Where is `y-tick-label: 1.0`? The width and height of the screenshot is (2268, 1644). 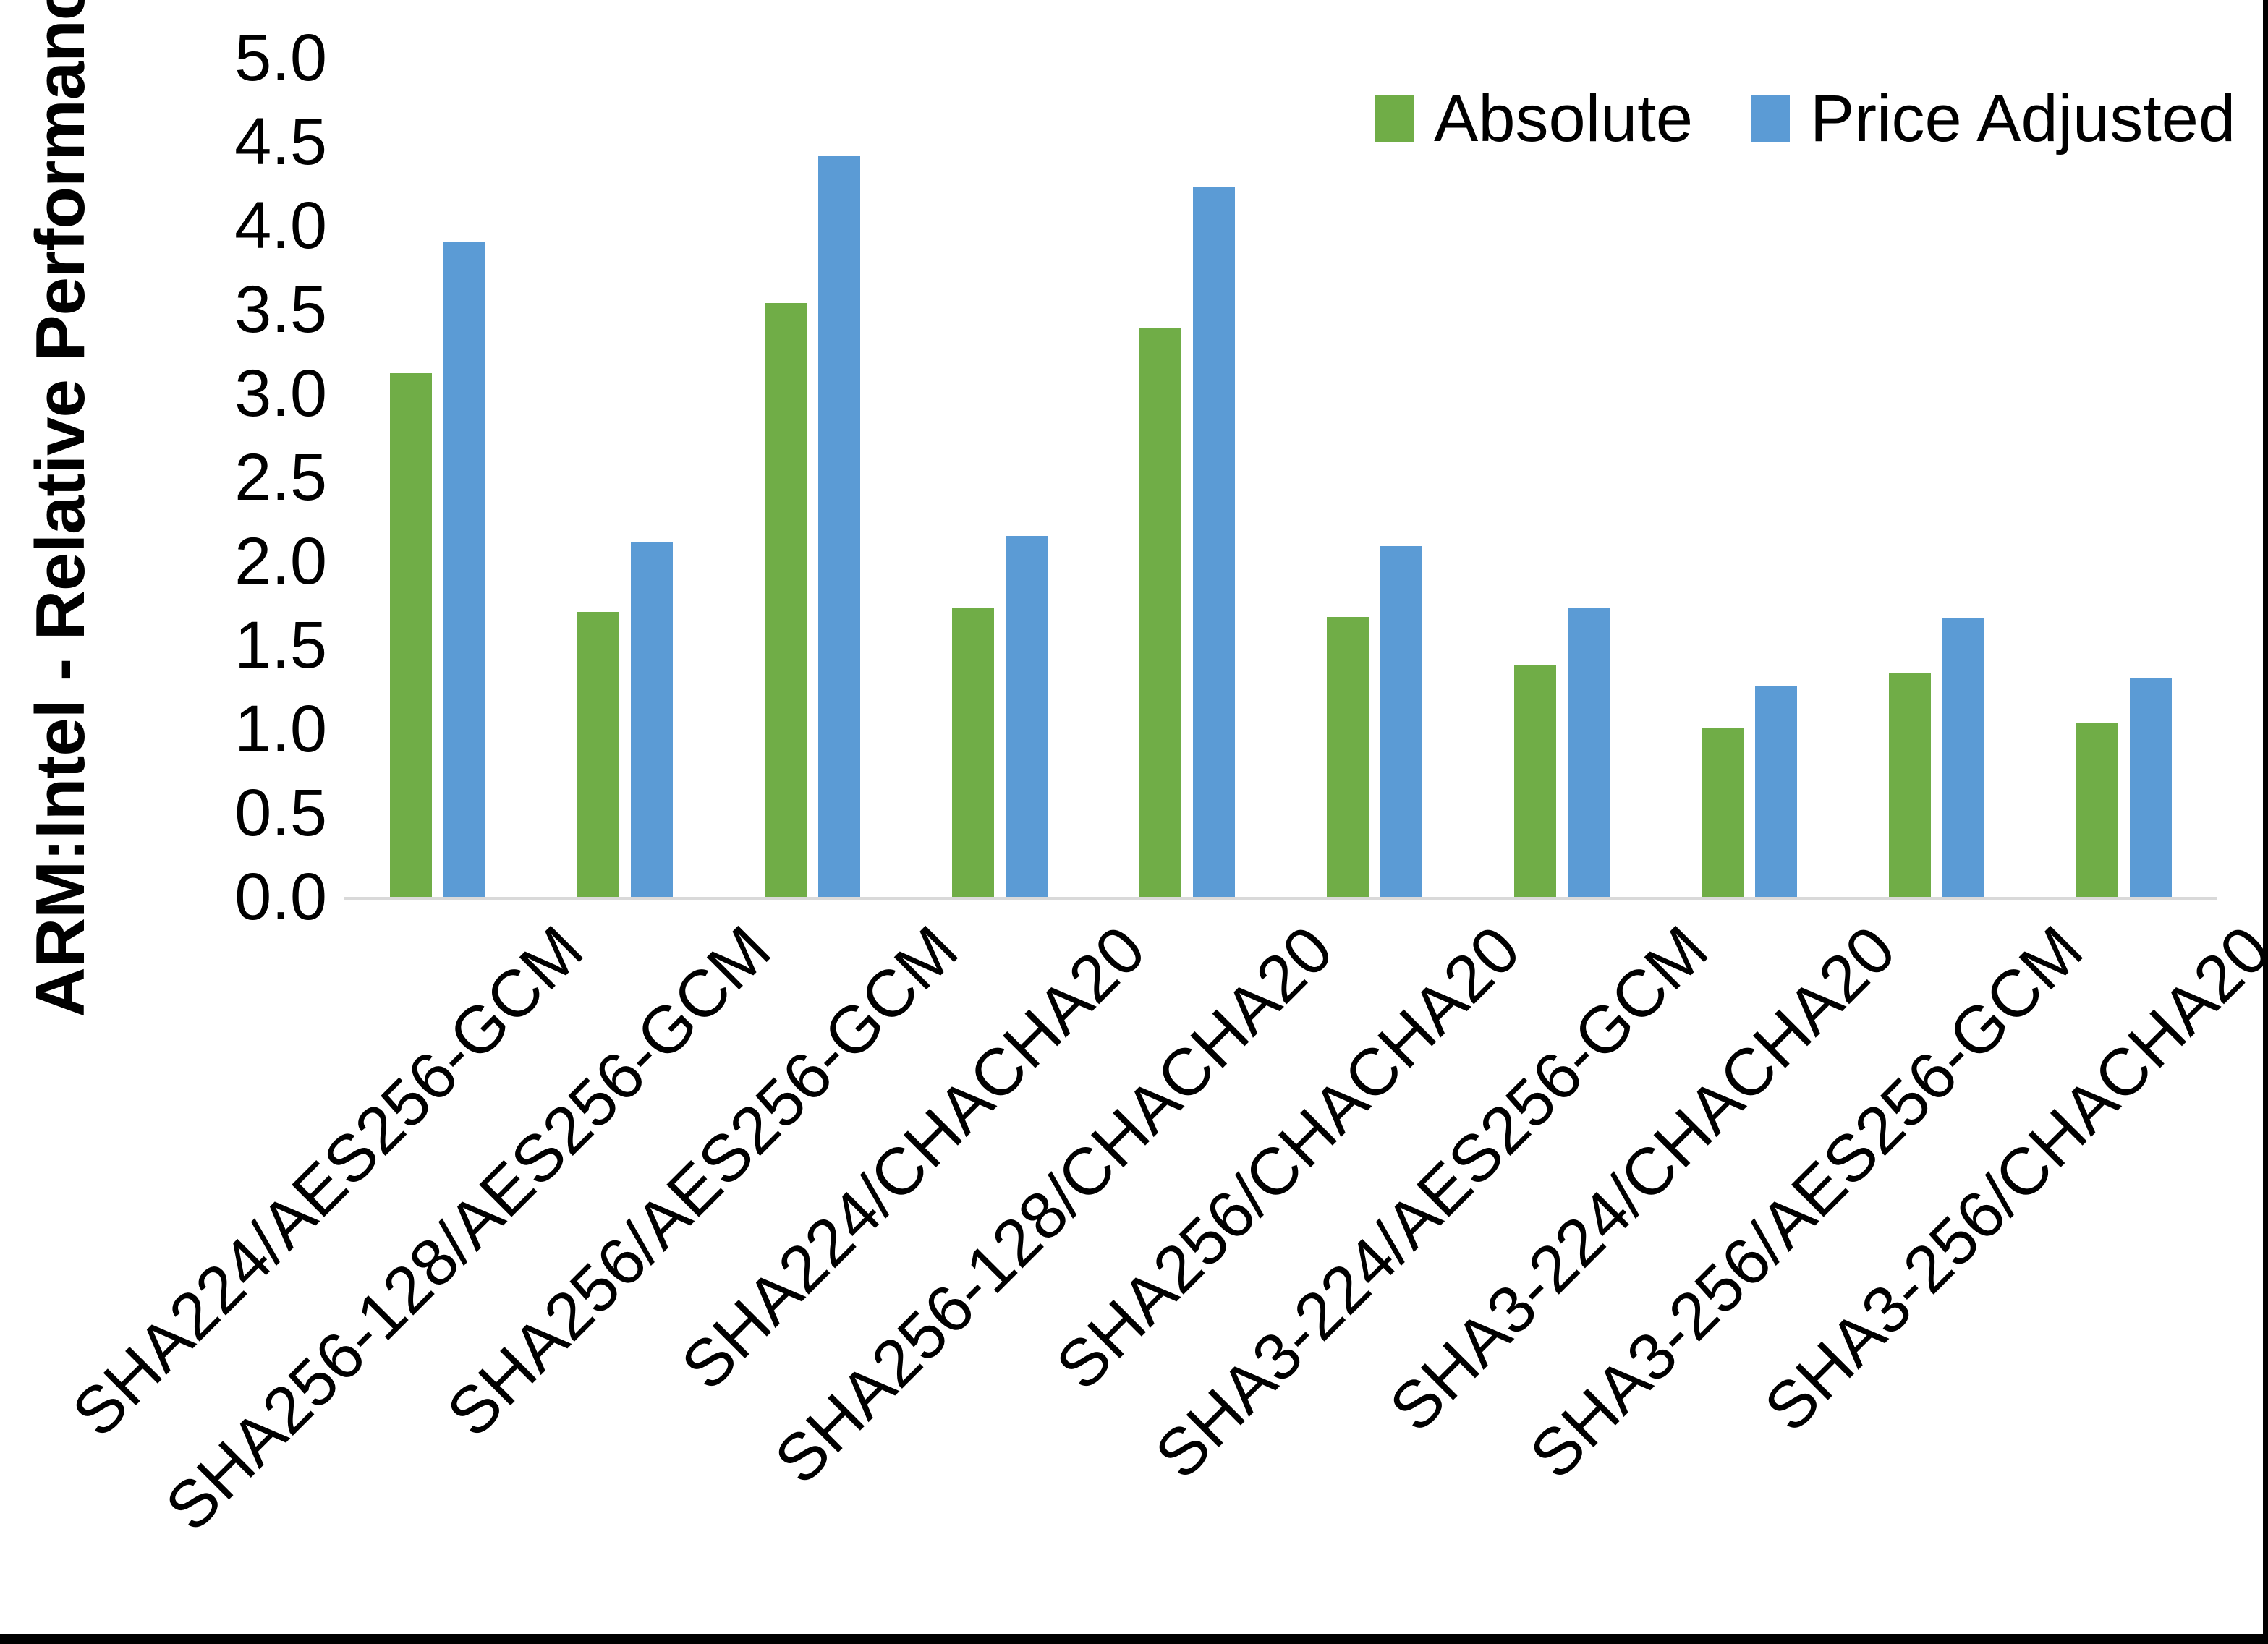 y-tick-label: 1.0 is located at coordinates (280, 729).